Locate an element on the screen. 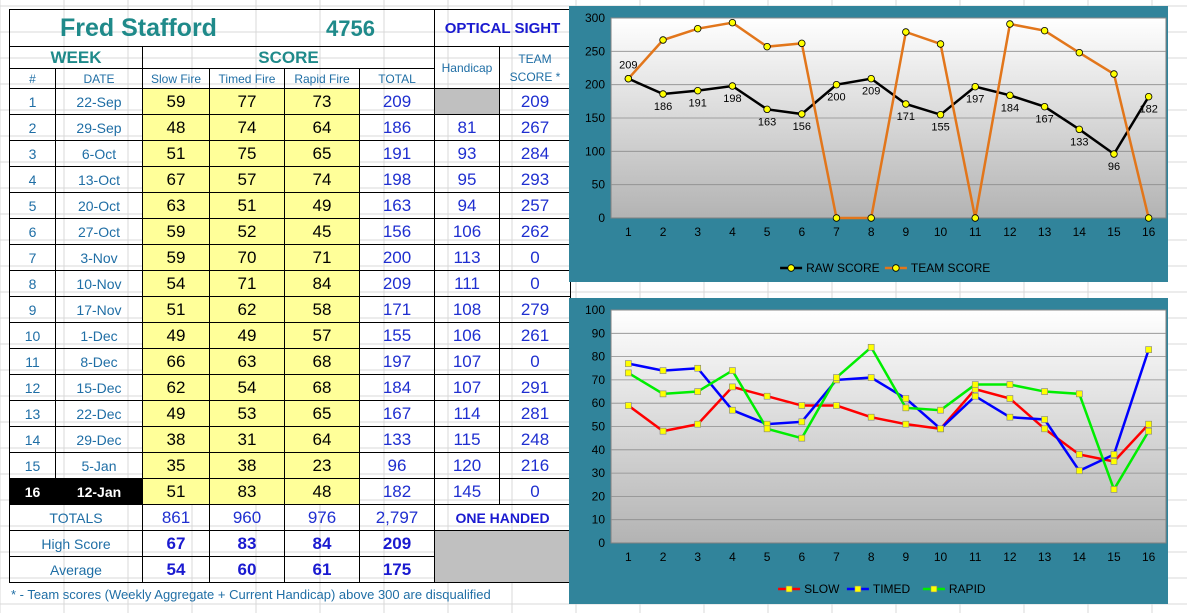 The image size is (1187, 613). legend-label: SLOW is located at coordinates (822, 589).